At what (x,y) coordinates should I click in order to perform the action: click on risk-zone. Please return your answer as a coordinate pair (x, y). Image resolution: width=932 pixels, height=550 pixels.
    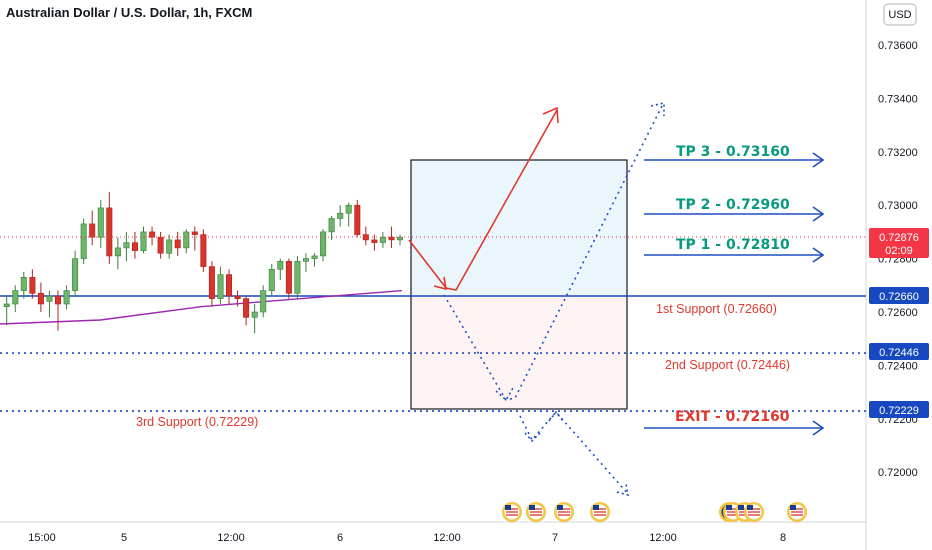
    Looking at the image, I should click on (519, 352).